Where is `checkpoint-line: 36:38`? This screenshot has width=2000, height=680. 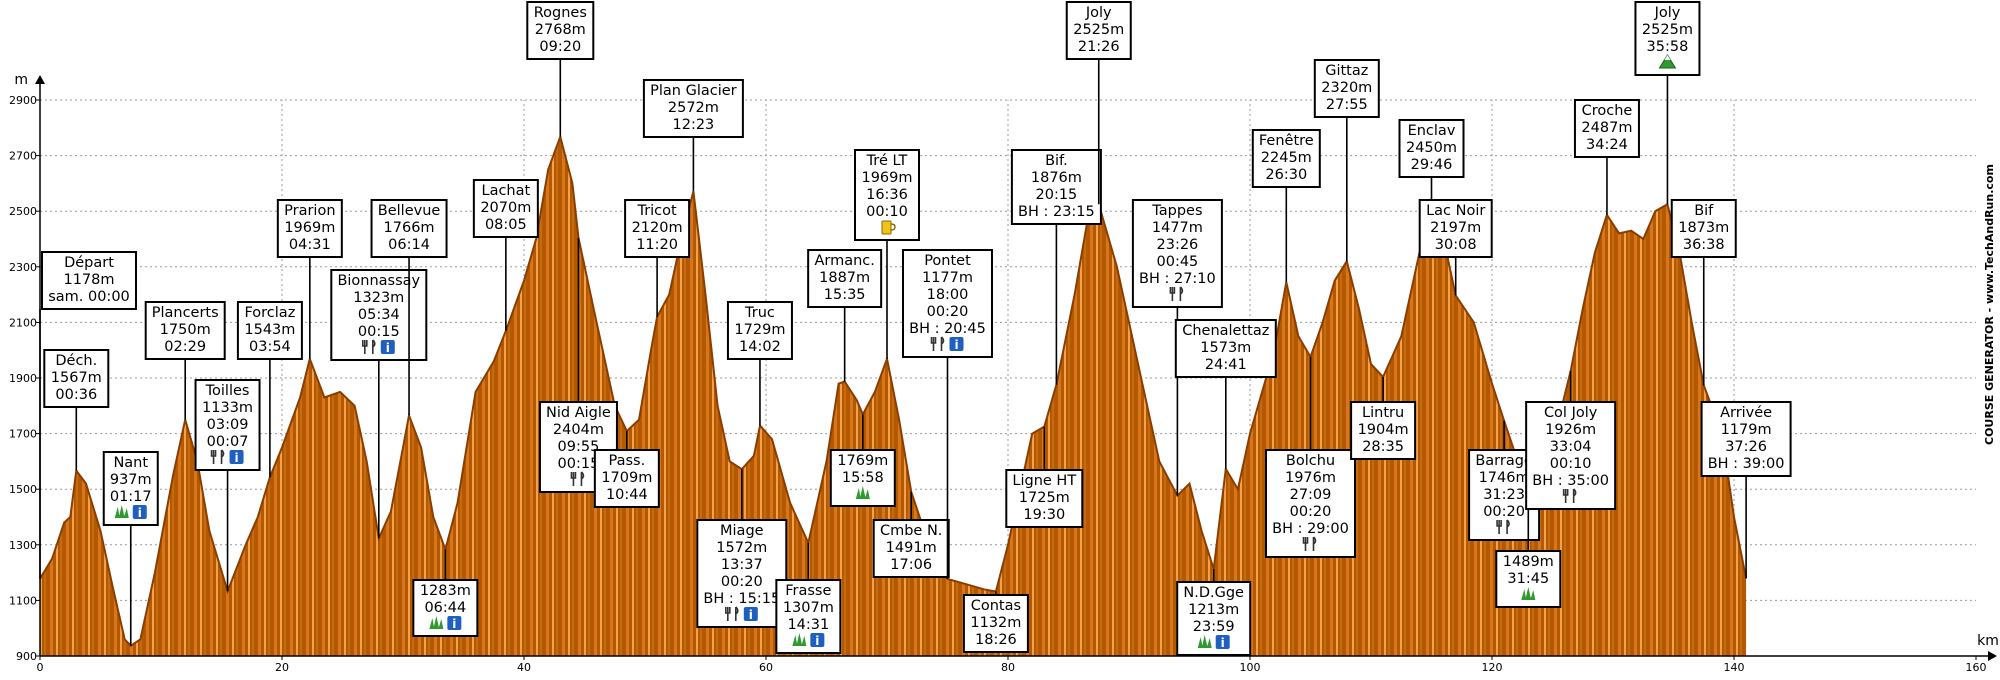 checkpoint-line: 36:38 is located at coordinates (1704, 245).